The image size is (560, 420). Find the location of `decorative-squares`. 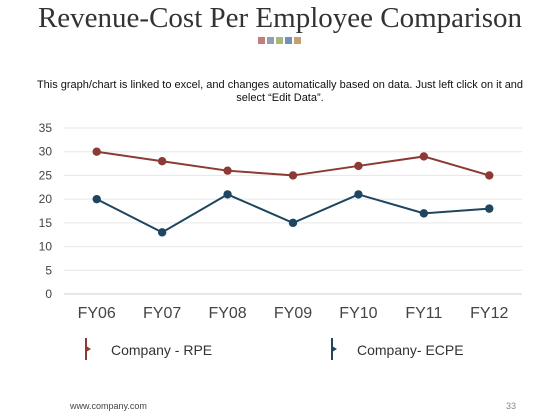

decorative-squares is located at coordinates (279, 40).